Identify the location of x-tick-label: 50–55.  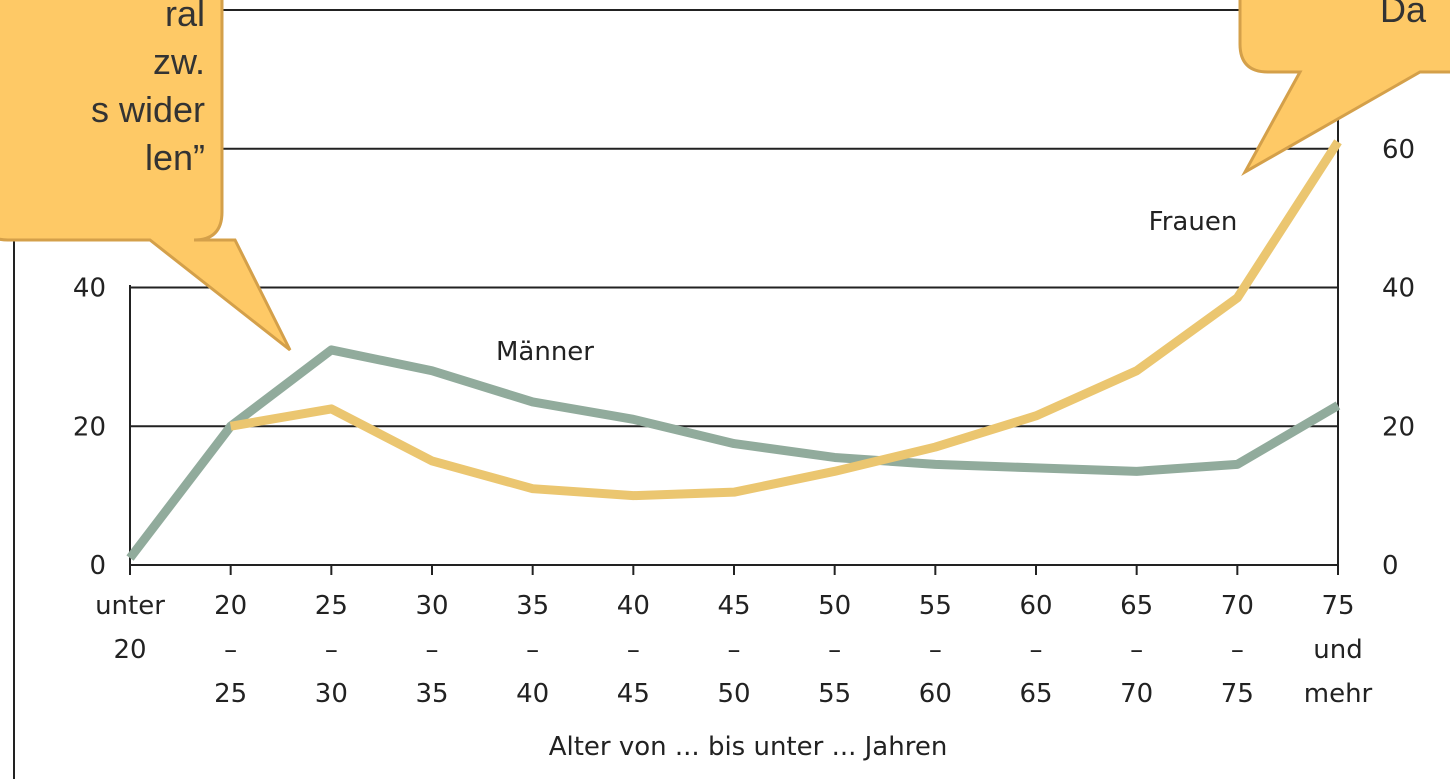
(834, 650).